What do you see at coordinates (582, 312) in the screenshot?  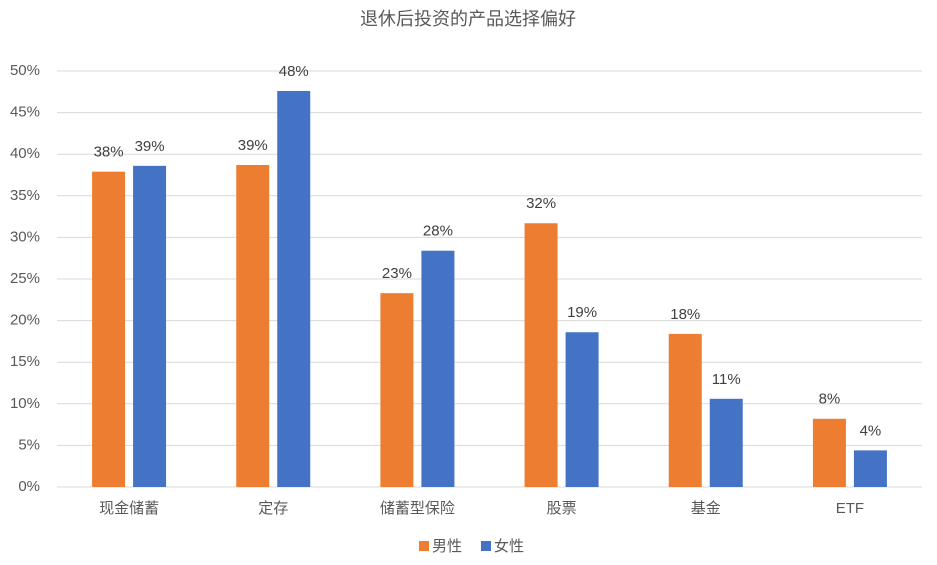 I see `value-label: 19%` at bounding box center [582, 312].